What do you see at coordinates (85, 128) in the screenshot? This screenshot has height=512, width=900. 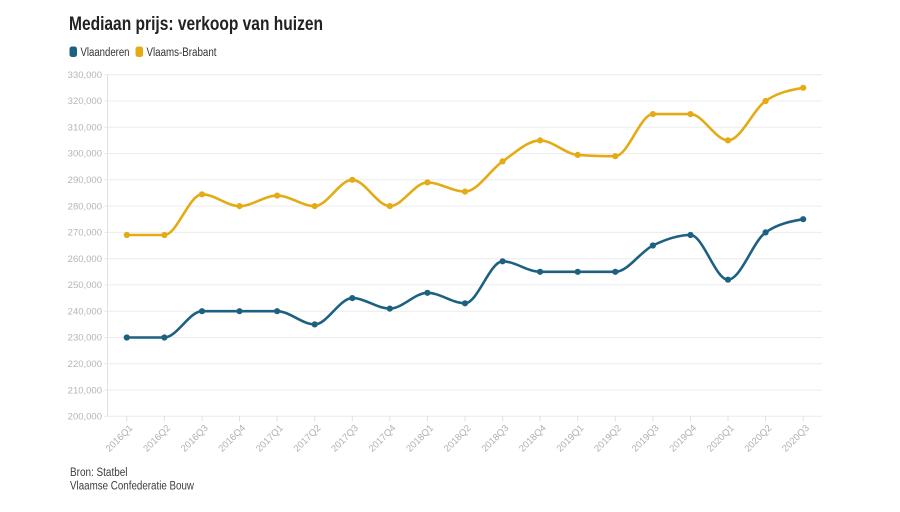 I see `svg-text: 310,000` at bounding box center [85, 128].